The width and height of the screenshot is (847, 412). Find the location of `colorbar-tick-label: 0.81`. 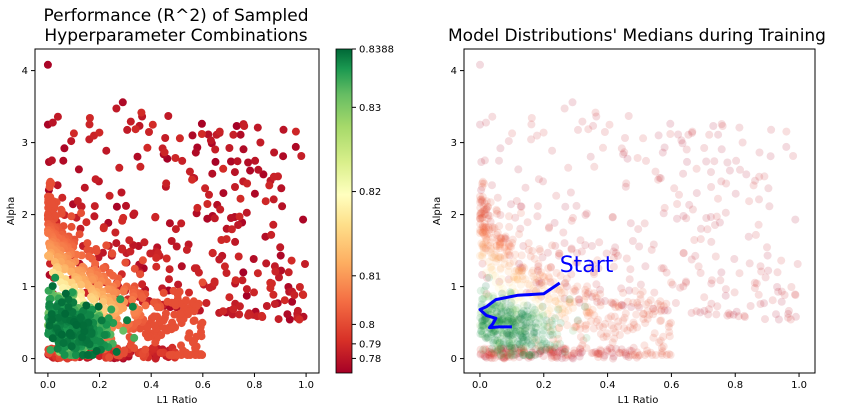

colorbar-tick-label: 0.81 is located at coordinates (370, 276).